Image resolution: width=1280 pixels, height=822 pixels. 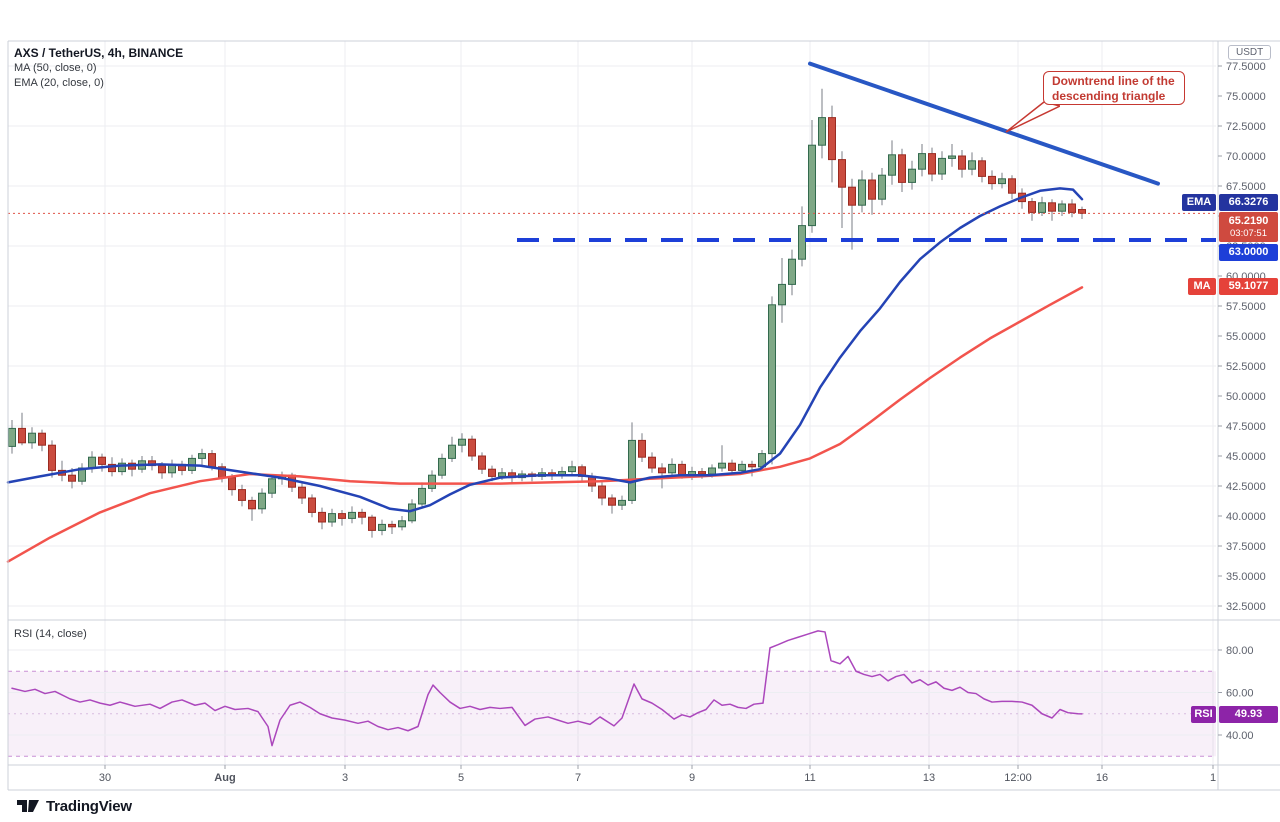 I want to click on annotation-callout-tail, so click(x=1032, y=117).